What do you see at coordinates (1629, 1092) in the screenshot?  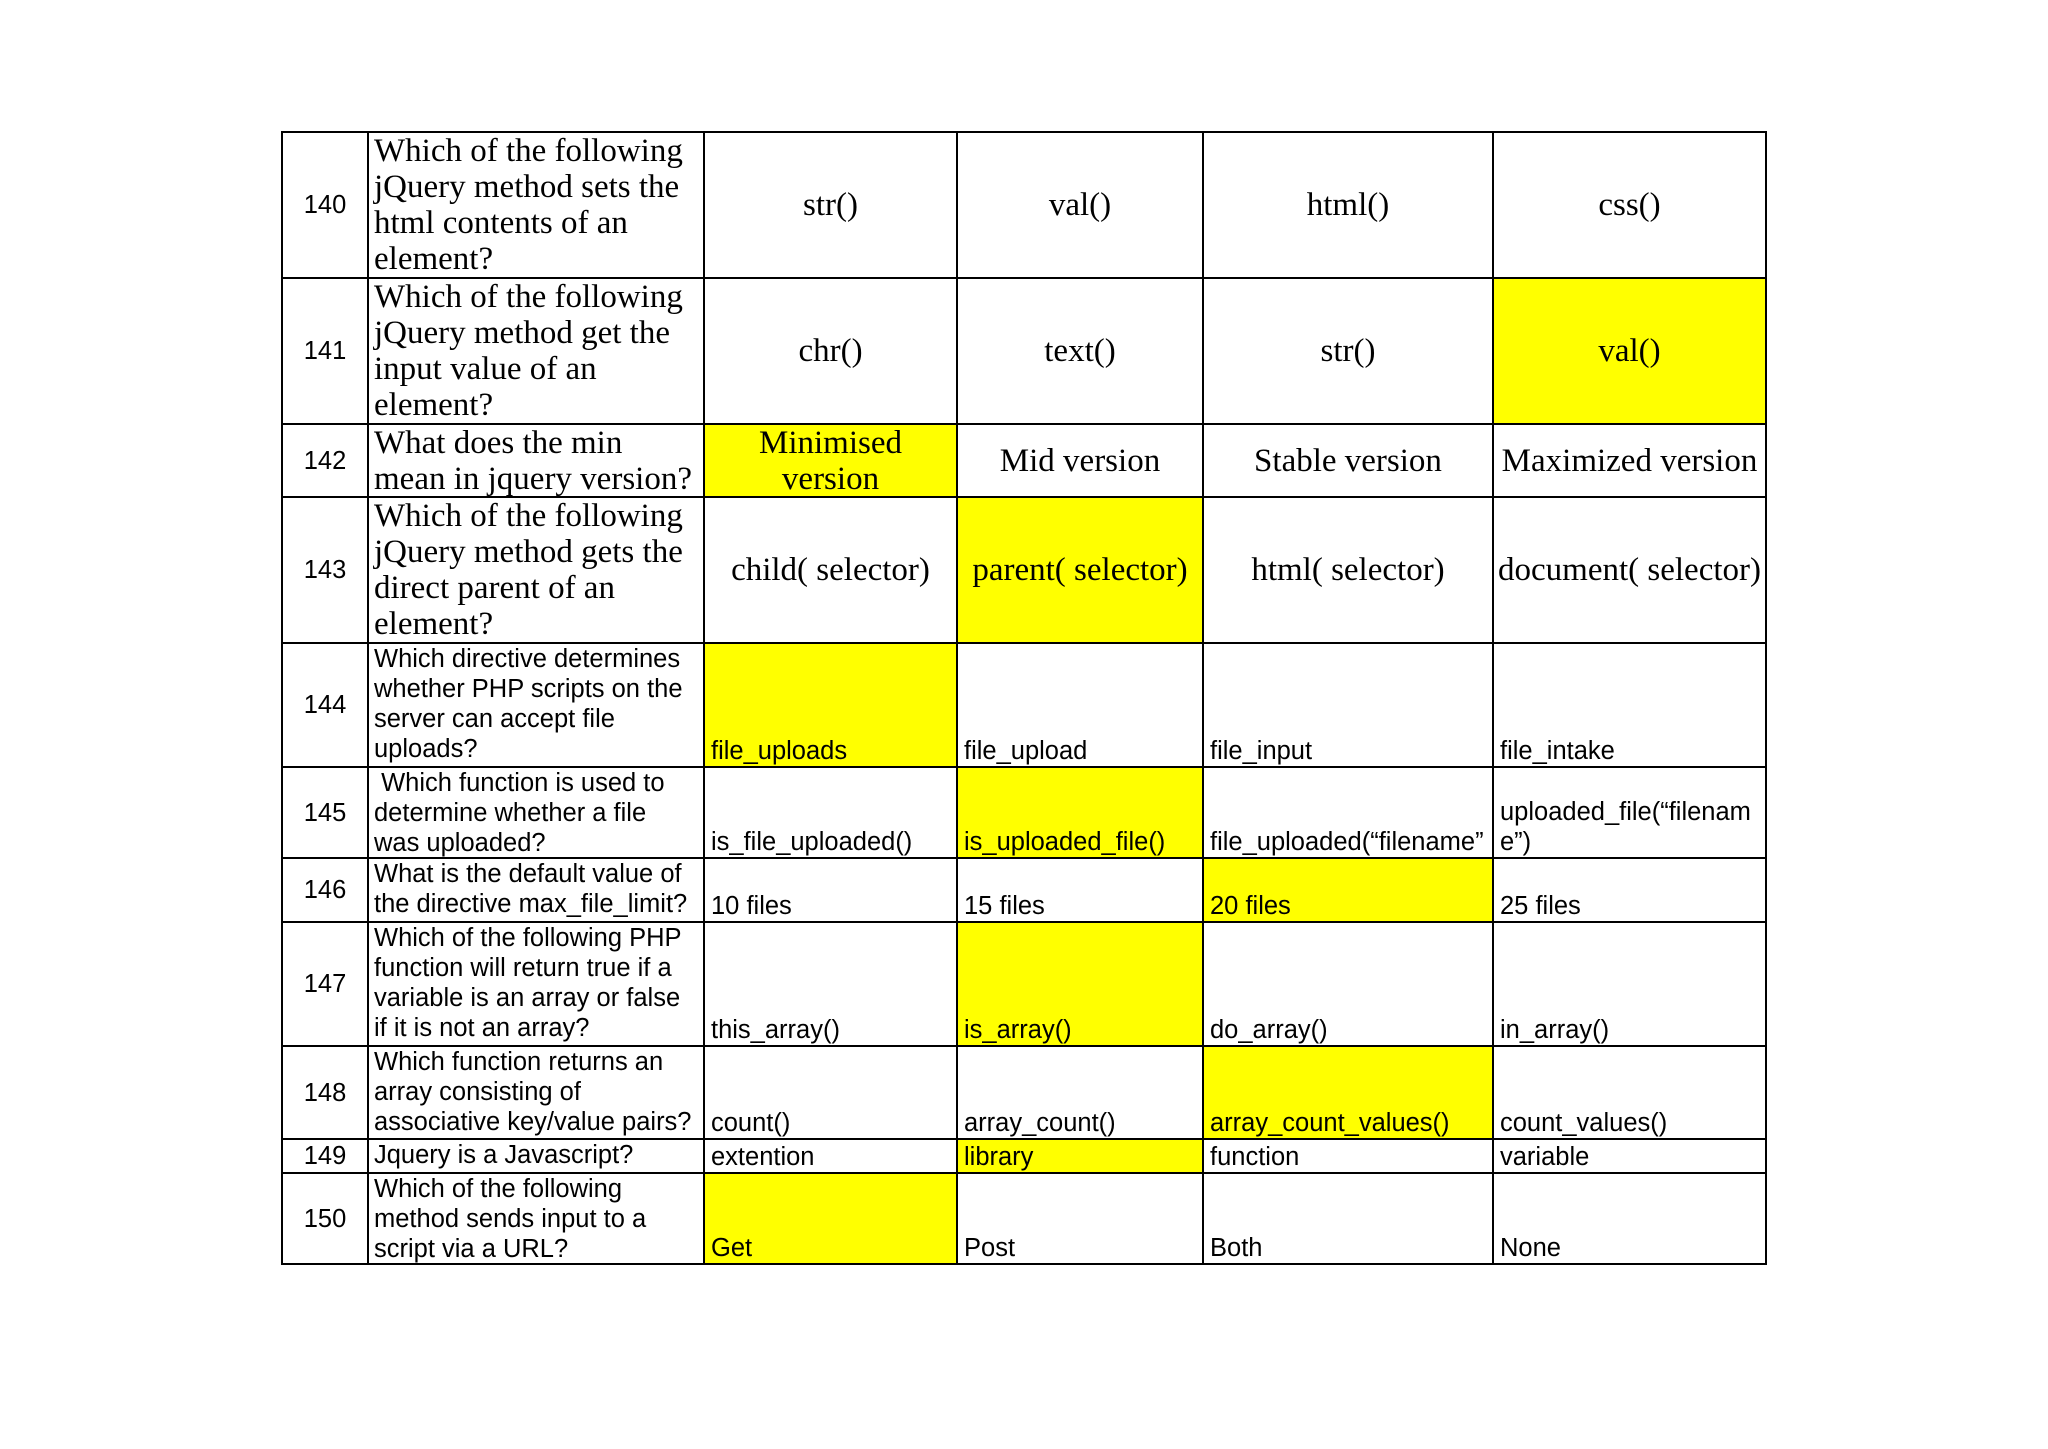 I see `option-d: count_values()` at bounding box center [1629, 1092].